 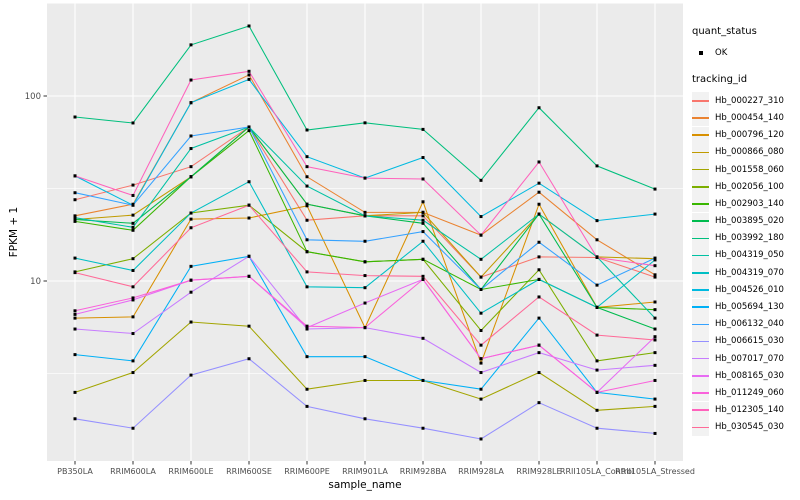 What do you see at coordinates (749, 221) in the screenshot?
I see `legend-label: Hb_003895_020` at bounding box center [749, 221].